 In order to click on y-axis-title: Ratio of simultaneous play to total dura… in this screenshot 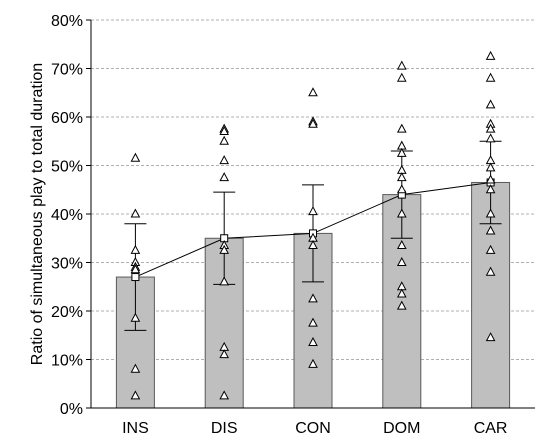, I will do `click(37, 214)`.